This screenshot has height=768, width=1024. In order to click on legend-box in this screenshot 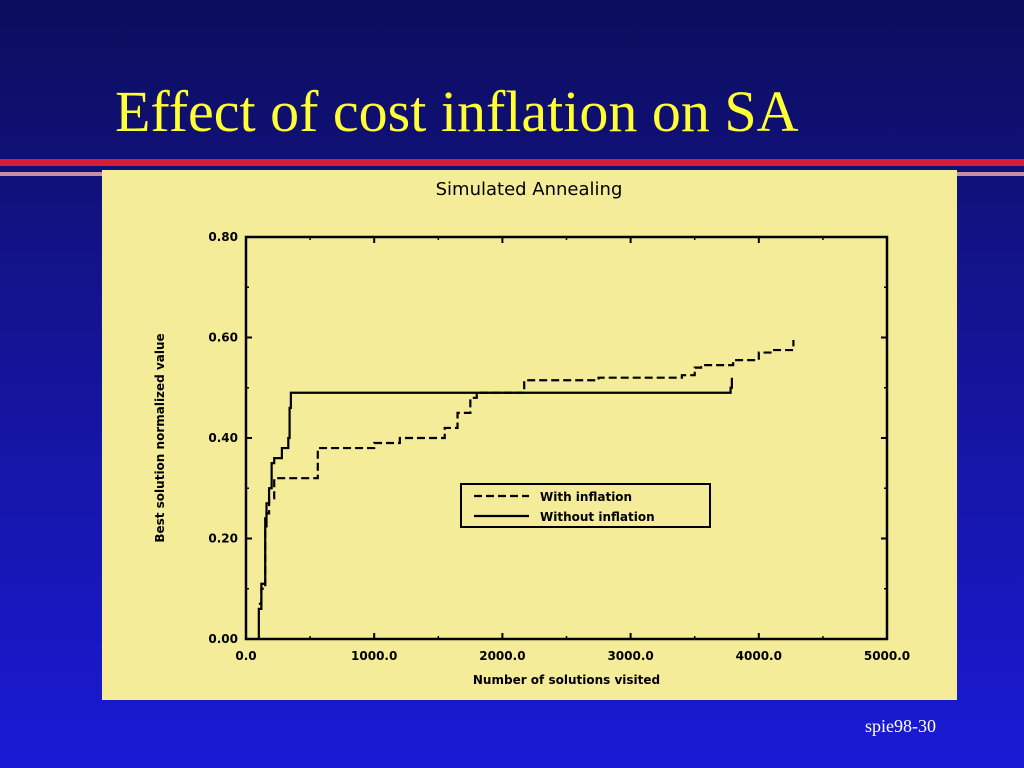, I will do `click(585, 505)`.